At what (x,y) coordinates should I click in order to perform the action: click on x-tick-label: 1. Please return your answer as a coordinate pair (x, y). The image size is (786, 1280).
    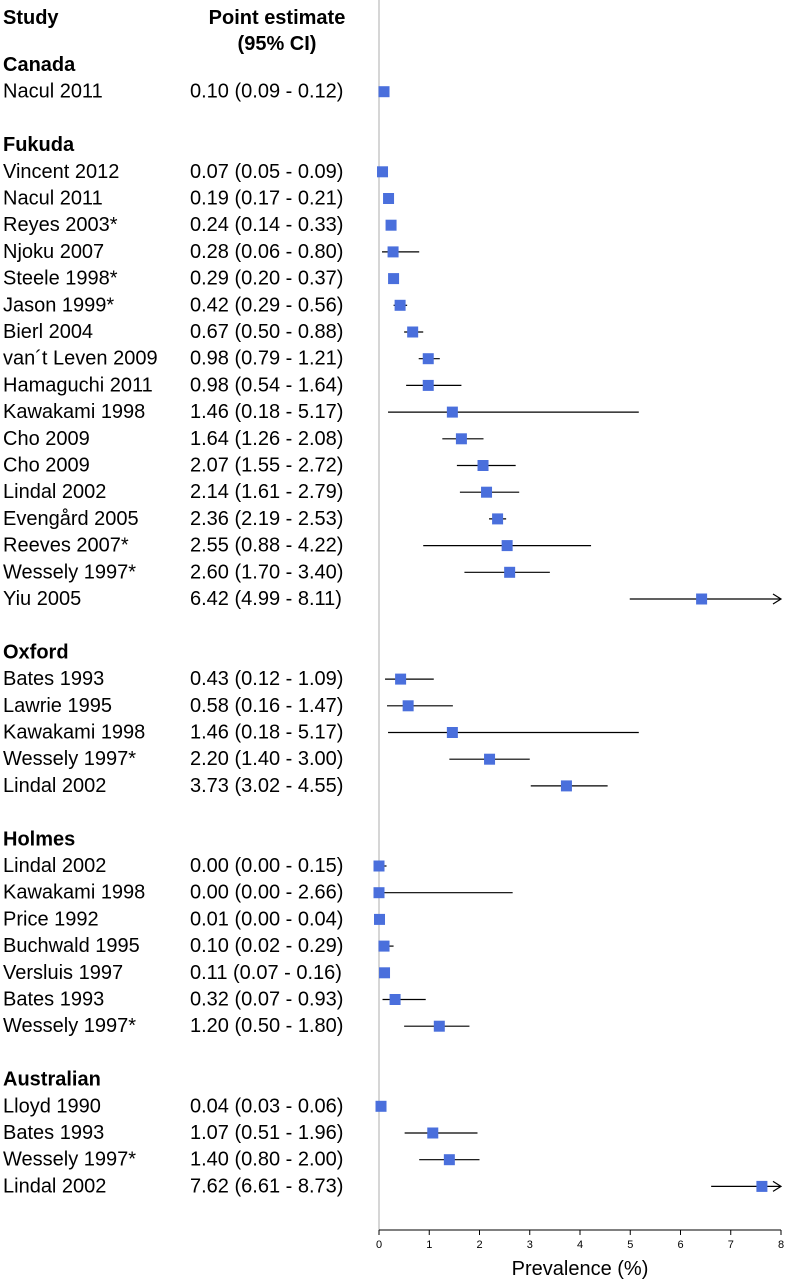
    Looking at the image, I should click on (429, 1245).